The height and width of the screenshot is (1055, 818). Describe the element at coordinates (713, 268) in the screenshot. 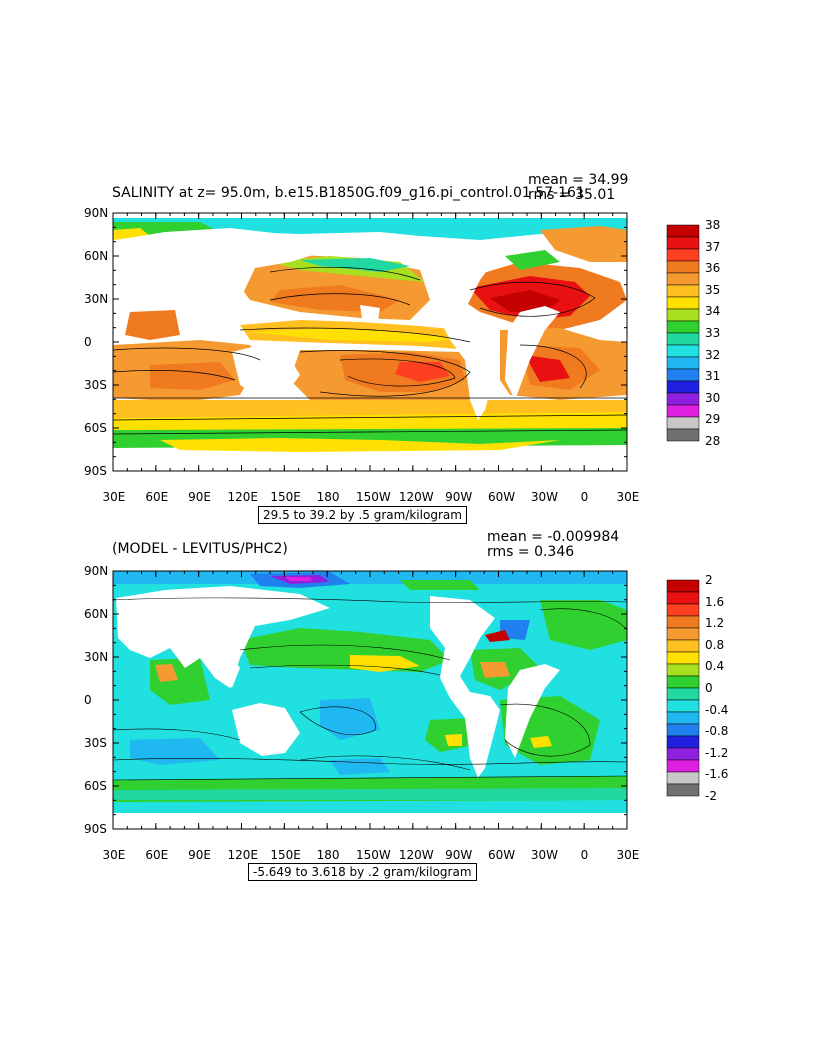

I see `colorbar-label: 36` at that location.